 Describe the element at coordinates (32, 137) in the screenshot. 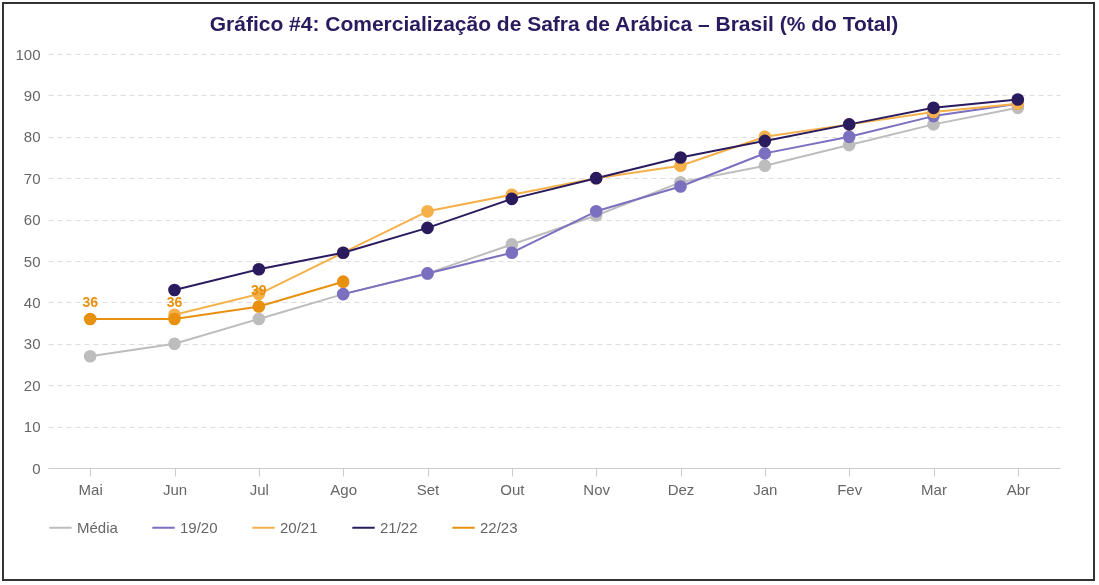

I see `y-tick-label: 80` at that location.